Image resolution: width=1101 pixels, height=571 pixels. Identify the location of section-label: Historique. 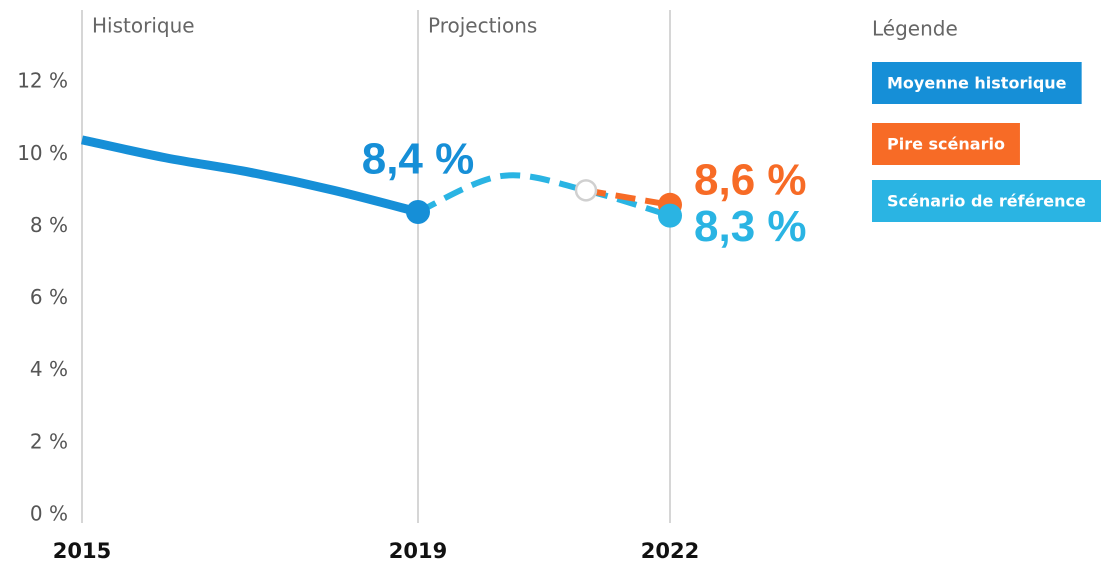
(143, 26).